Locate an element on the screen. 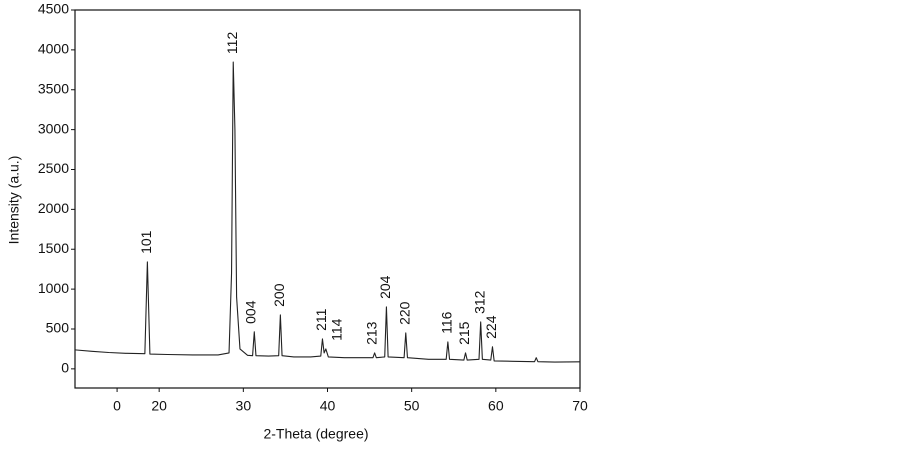 The height and width of the screenshot is (455, 903). y-tick-label: 4000 is located at coordinates (53, 49).